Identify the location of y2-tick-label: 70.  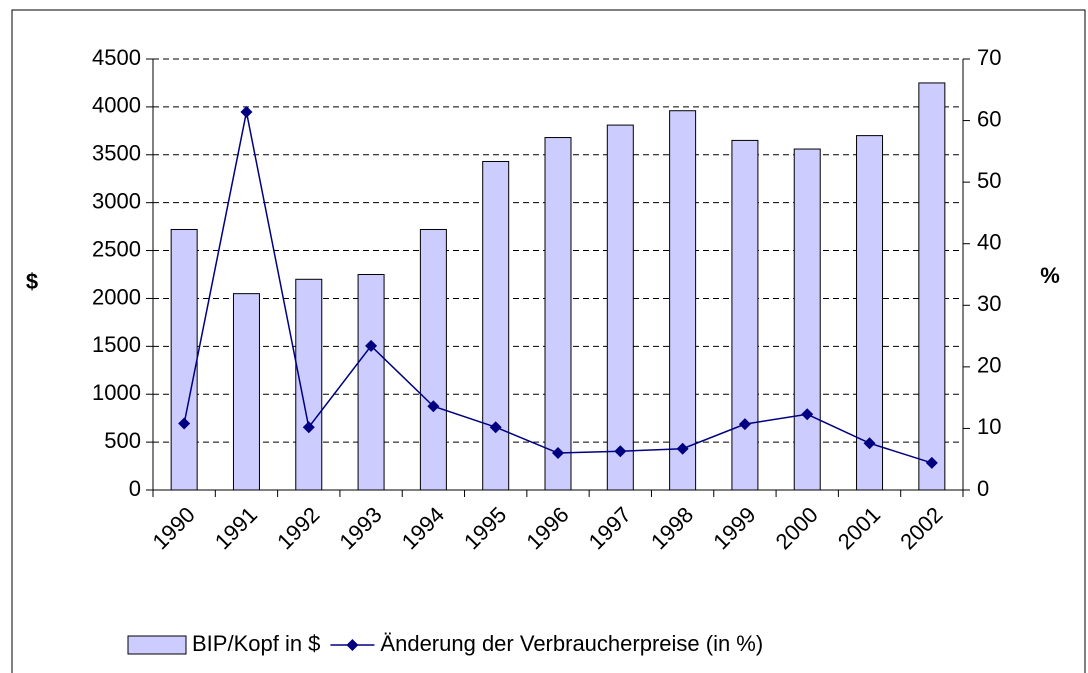
(989, 57).